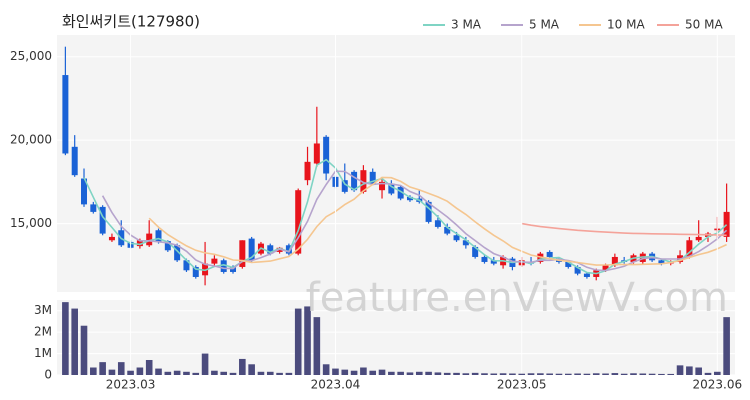 This screenshot has width=750, height=400. What do you see at coordinates (131, 22) in the screenshot?
I see `chart-title: 화인써키트(127980)` at bounding box center [131, 22].